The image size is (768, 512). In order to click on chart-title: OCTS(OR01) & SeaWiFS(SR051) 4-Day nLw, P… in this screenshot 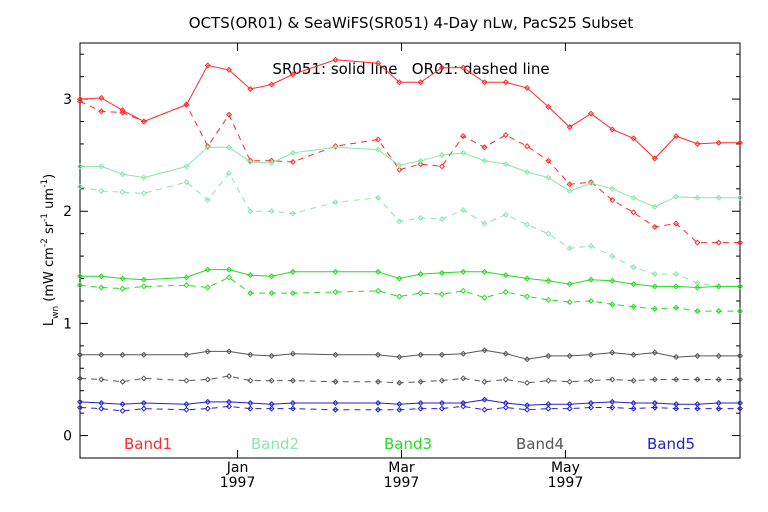, I will do `click(411, 23)`.